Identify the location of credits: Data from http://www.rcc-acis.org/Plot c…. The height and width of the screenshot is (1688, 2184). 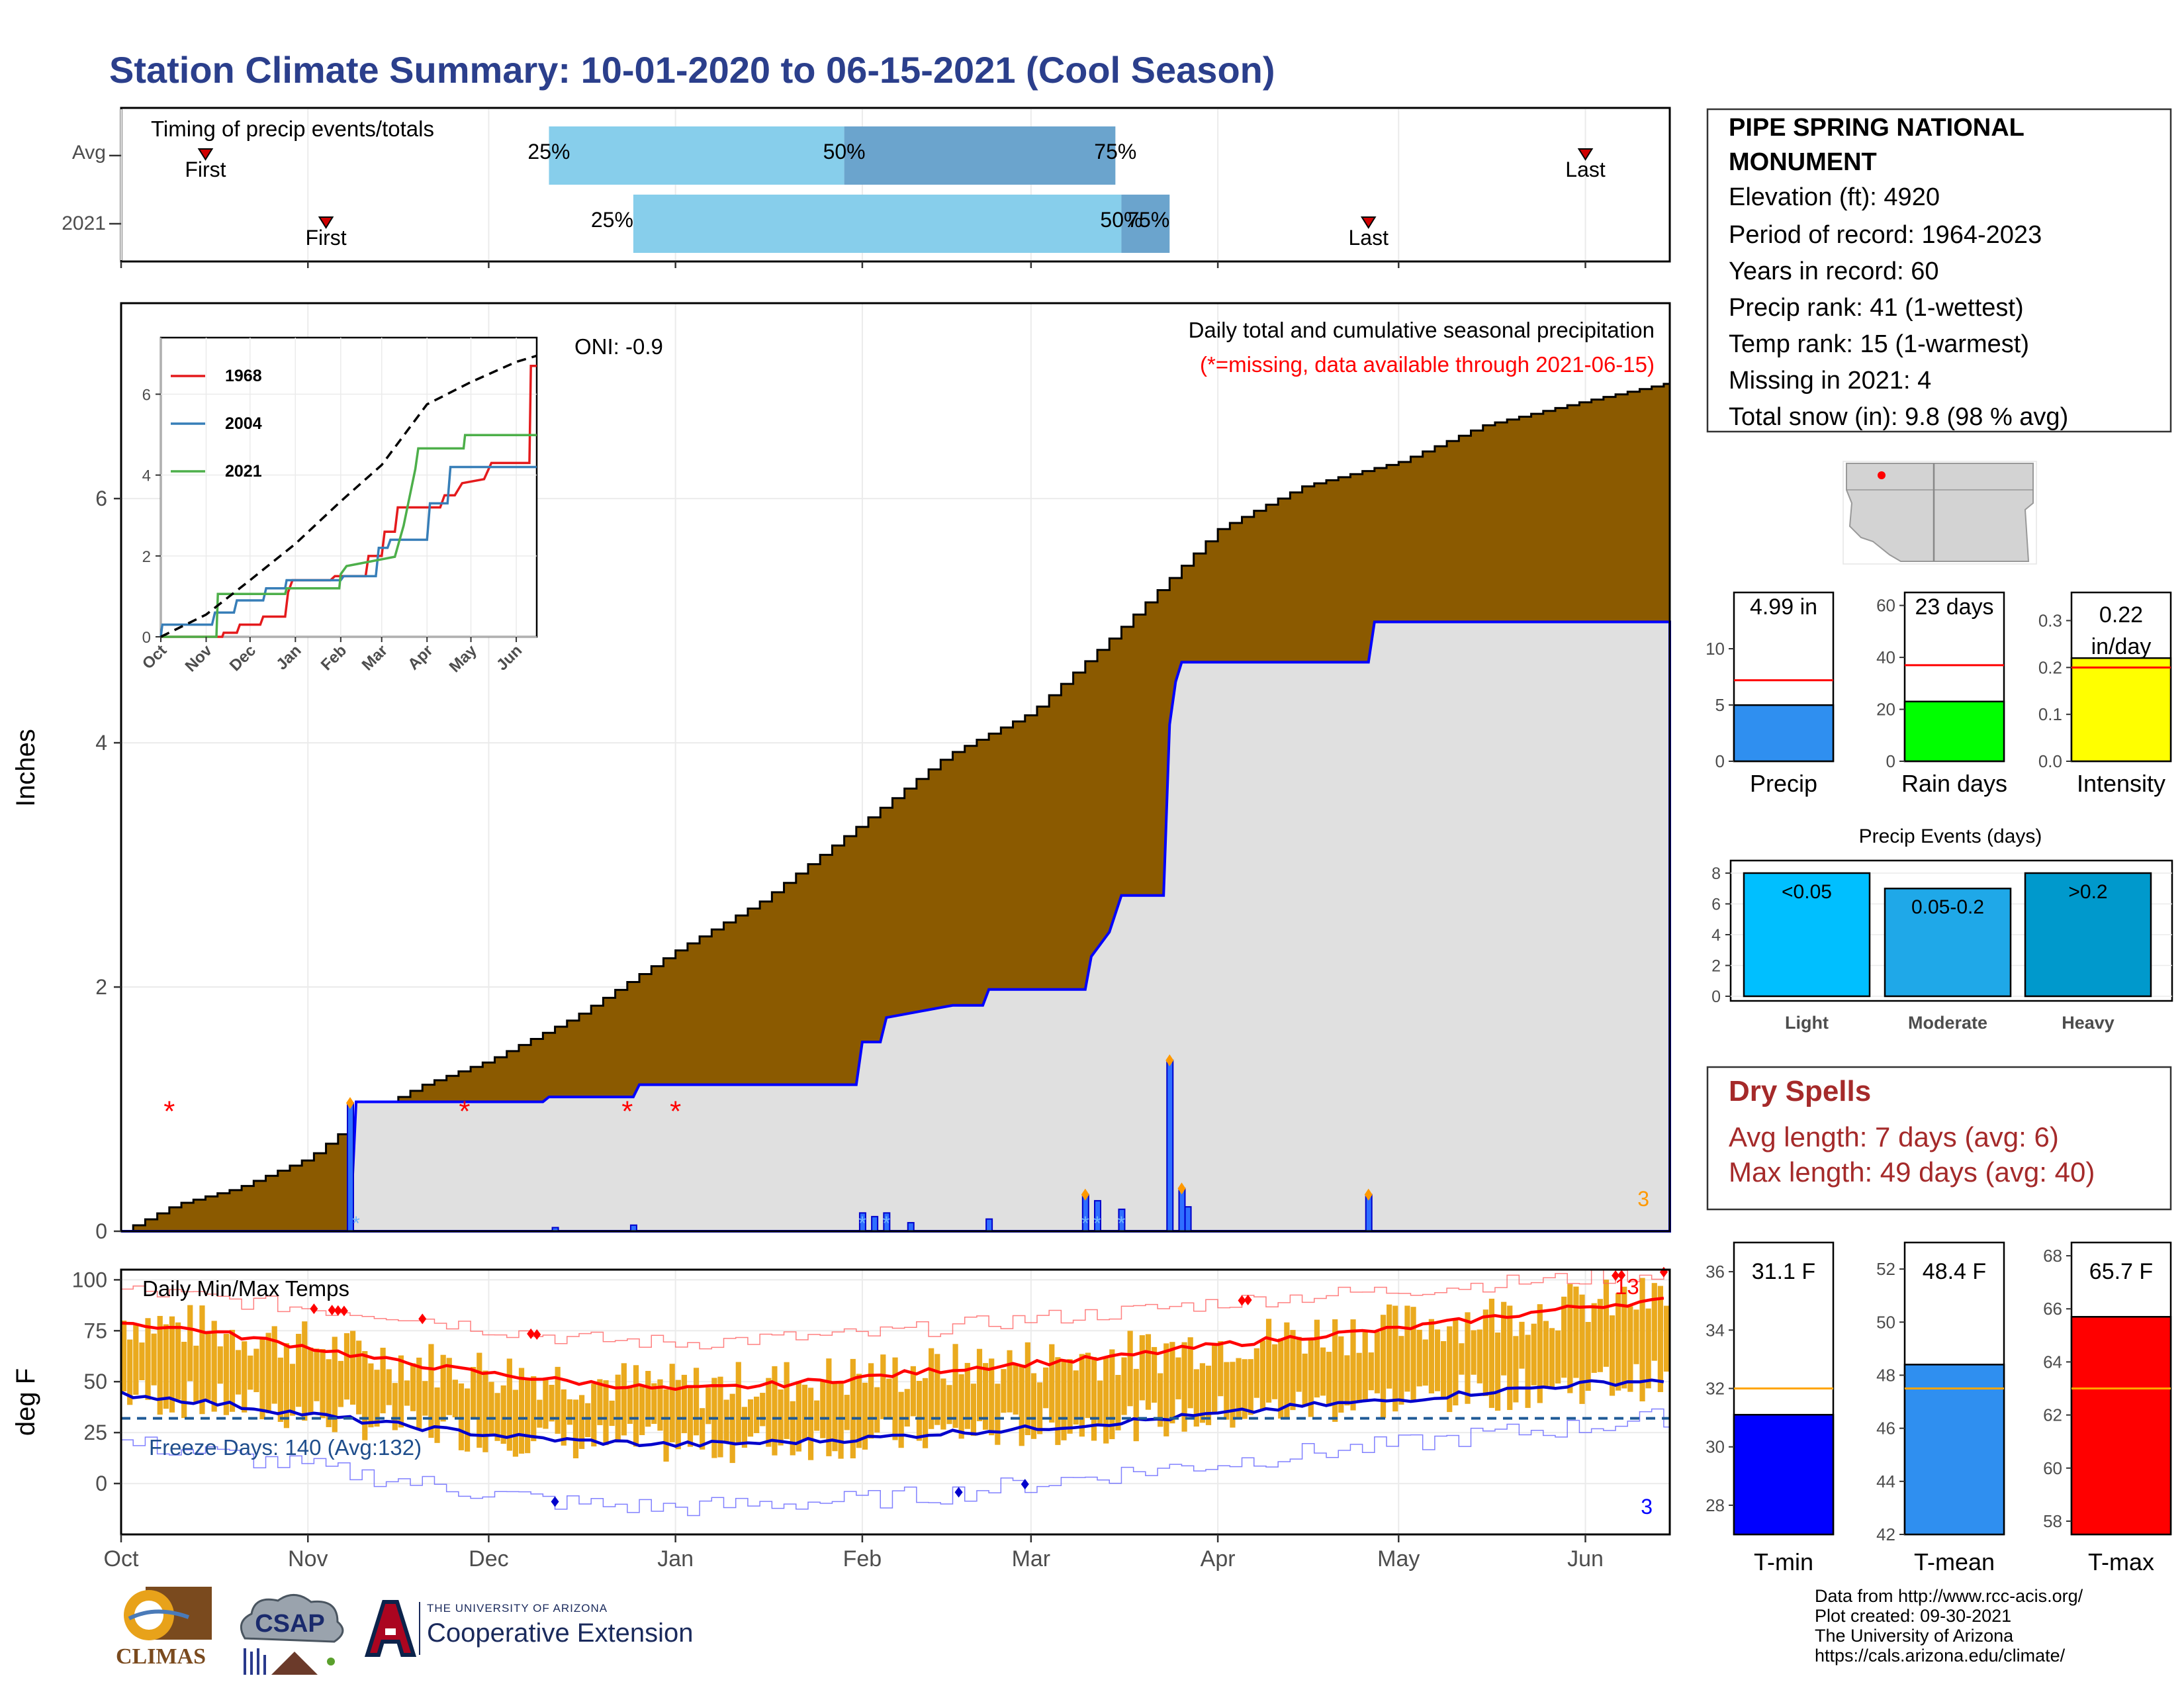
(1949, 1625).